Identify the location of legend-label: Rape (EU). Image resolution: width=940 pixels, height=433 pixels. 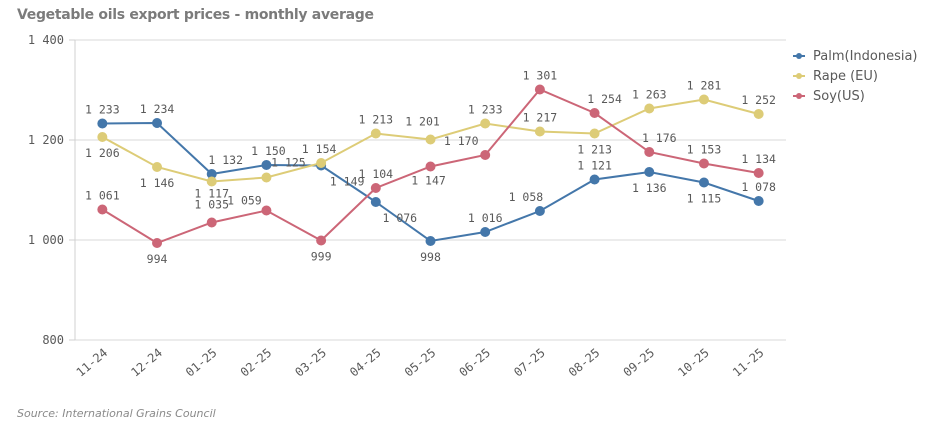
(845, 76).